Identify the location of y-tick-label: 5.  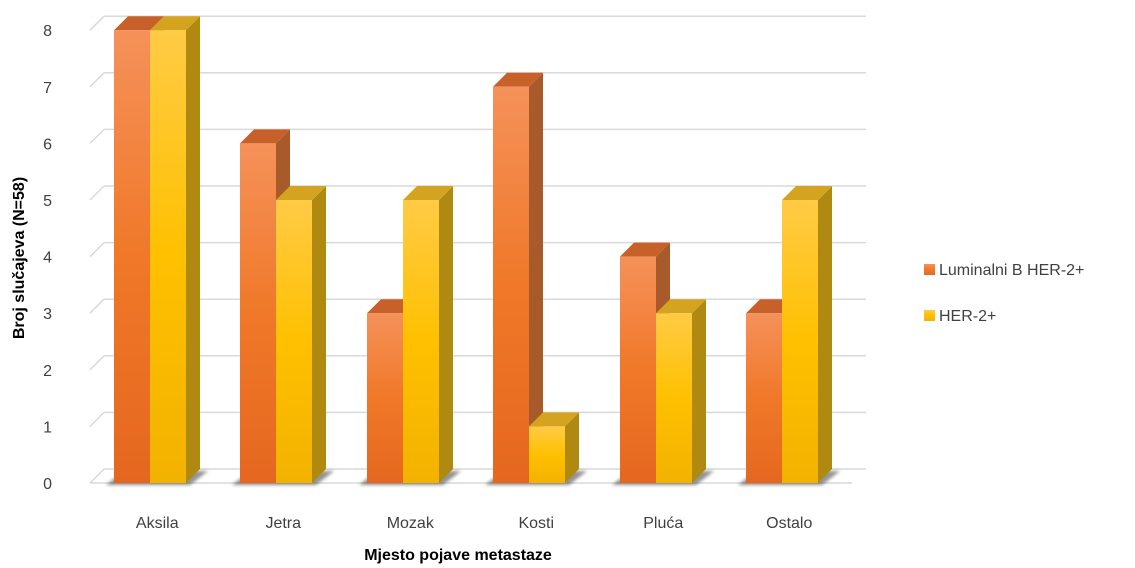
(47, 201).